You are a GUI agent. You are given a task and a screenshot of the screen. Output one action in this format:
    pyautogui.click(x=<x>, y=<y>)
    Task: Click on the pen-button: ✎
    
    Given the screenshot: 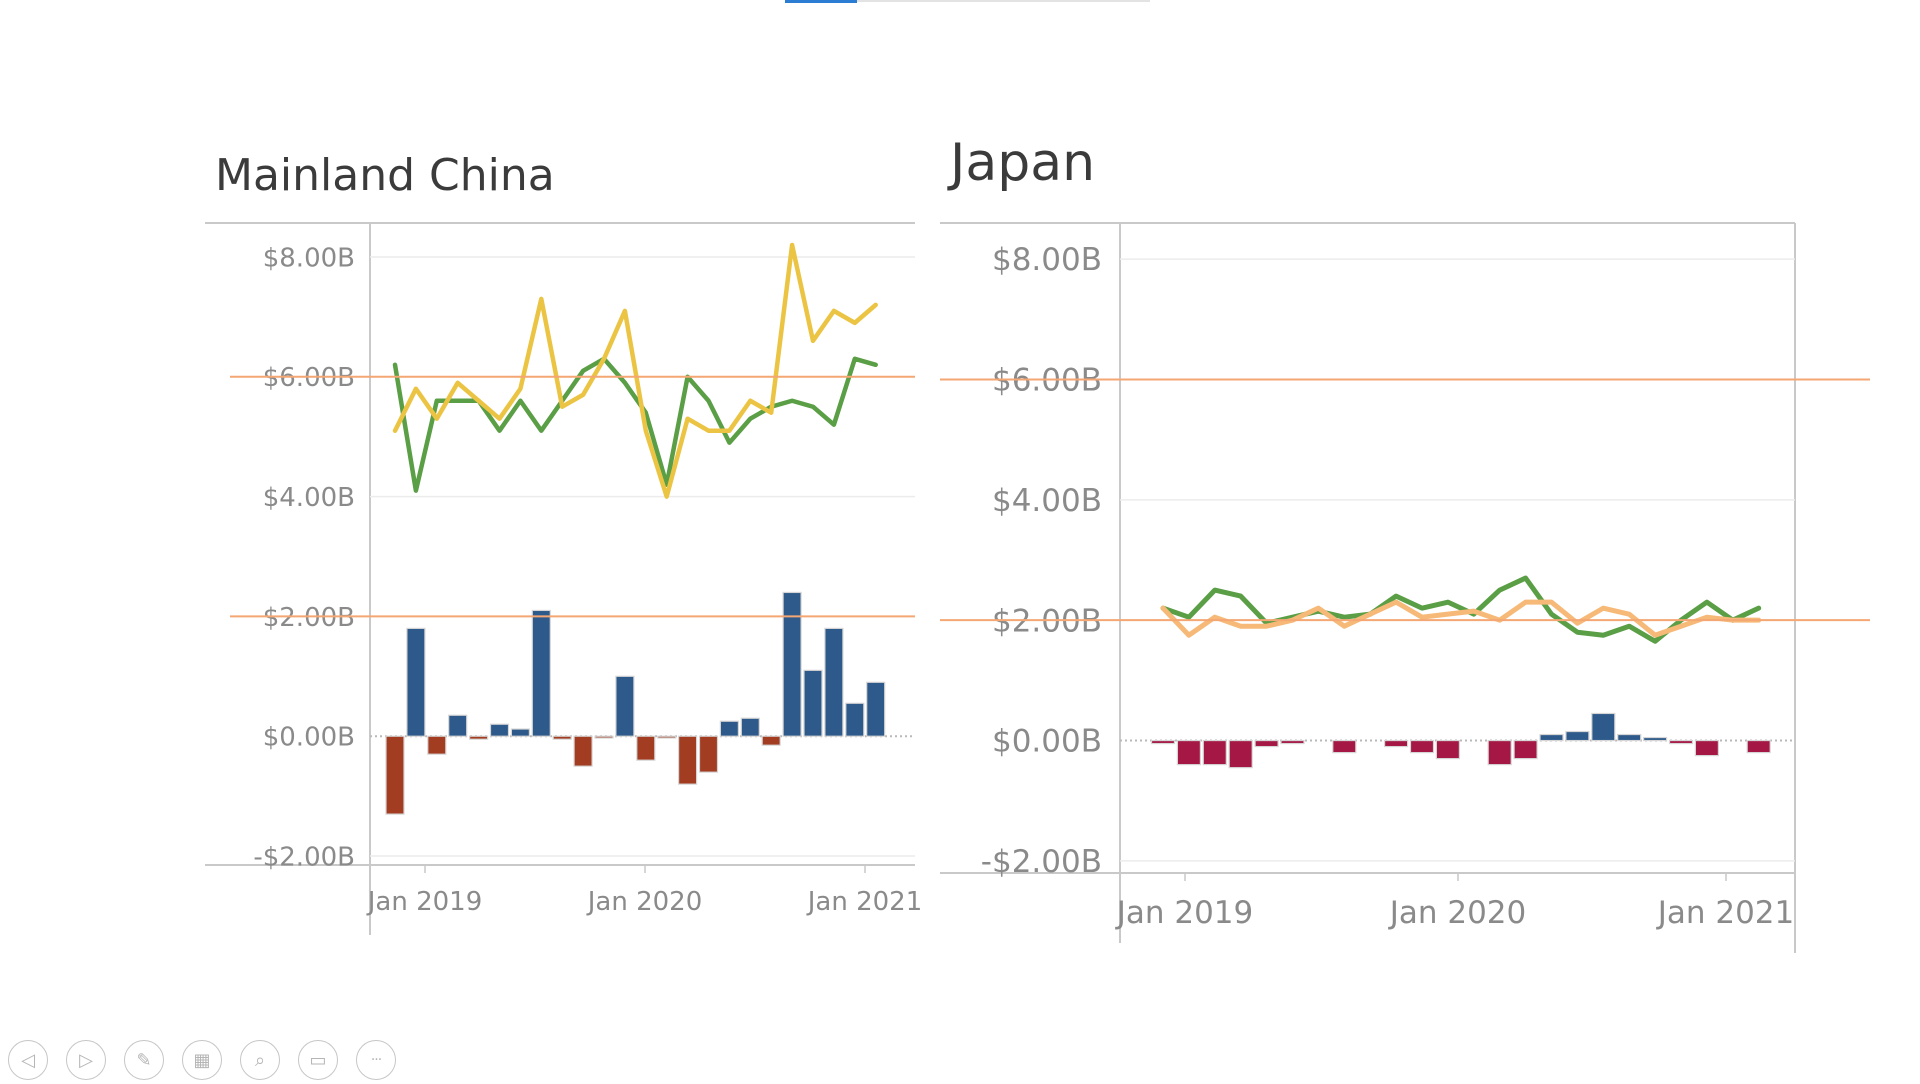 What is the action you would take?
    pyautogui.click(x=144, y=1060)
    